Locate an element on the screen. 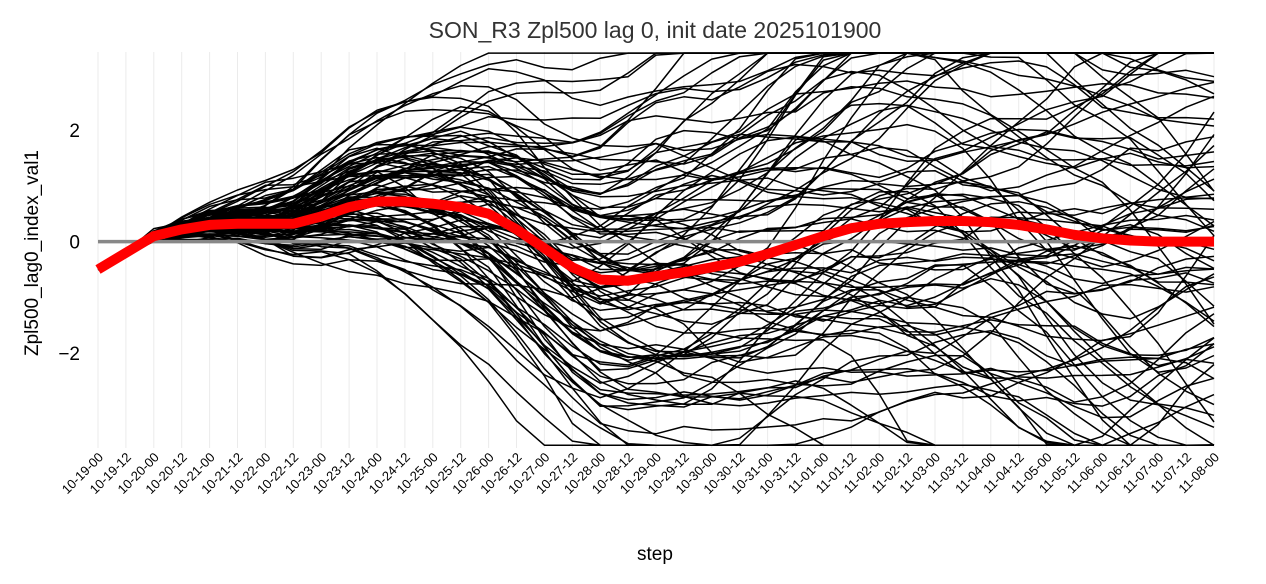 The height and width of the screenshot is (584, 1266). y-tick-label: −2 is located at coordinates (69, 354).